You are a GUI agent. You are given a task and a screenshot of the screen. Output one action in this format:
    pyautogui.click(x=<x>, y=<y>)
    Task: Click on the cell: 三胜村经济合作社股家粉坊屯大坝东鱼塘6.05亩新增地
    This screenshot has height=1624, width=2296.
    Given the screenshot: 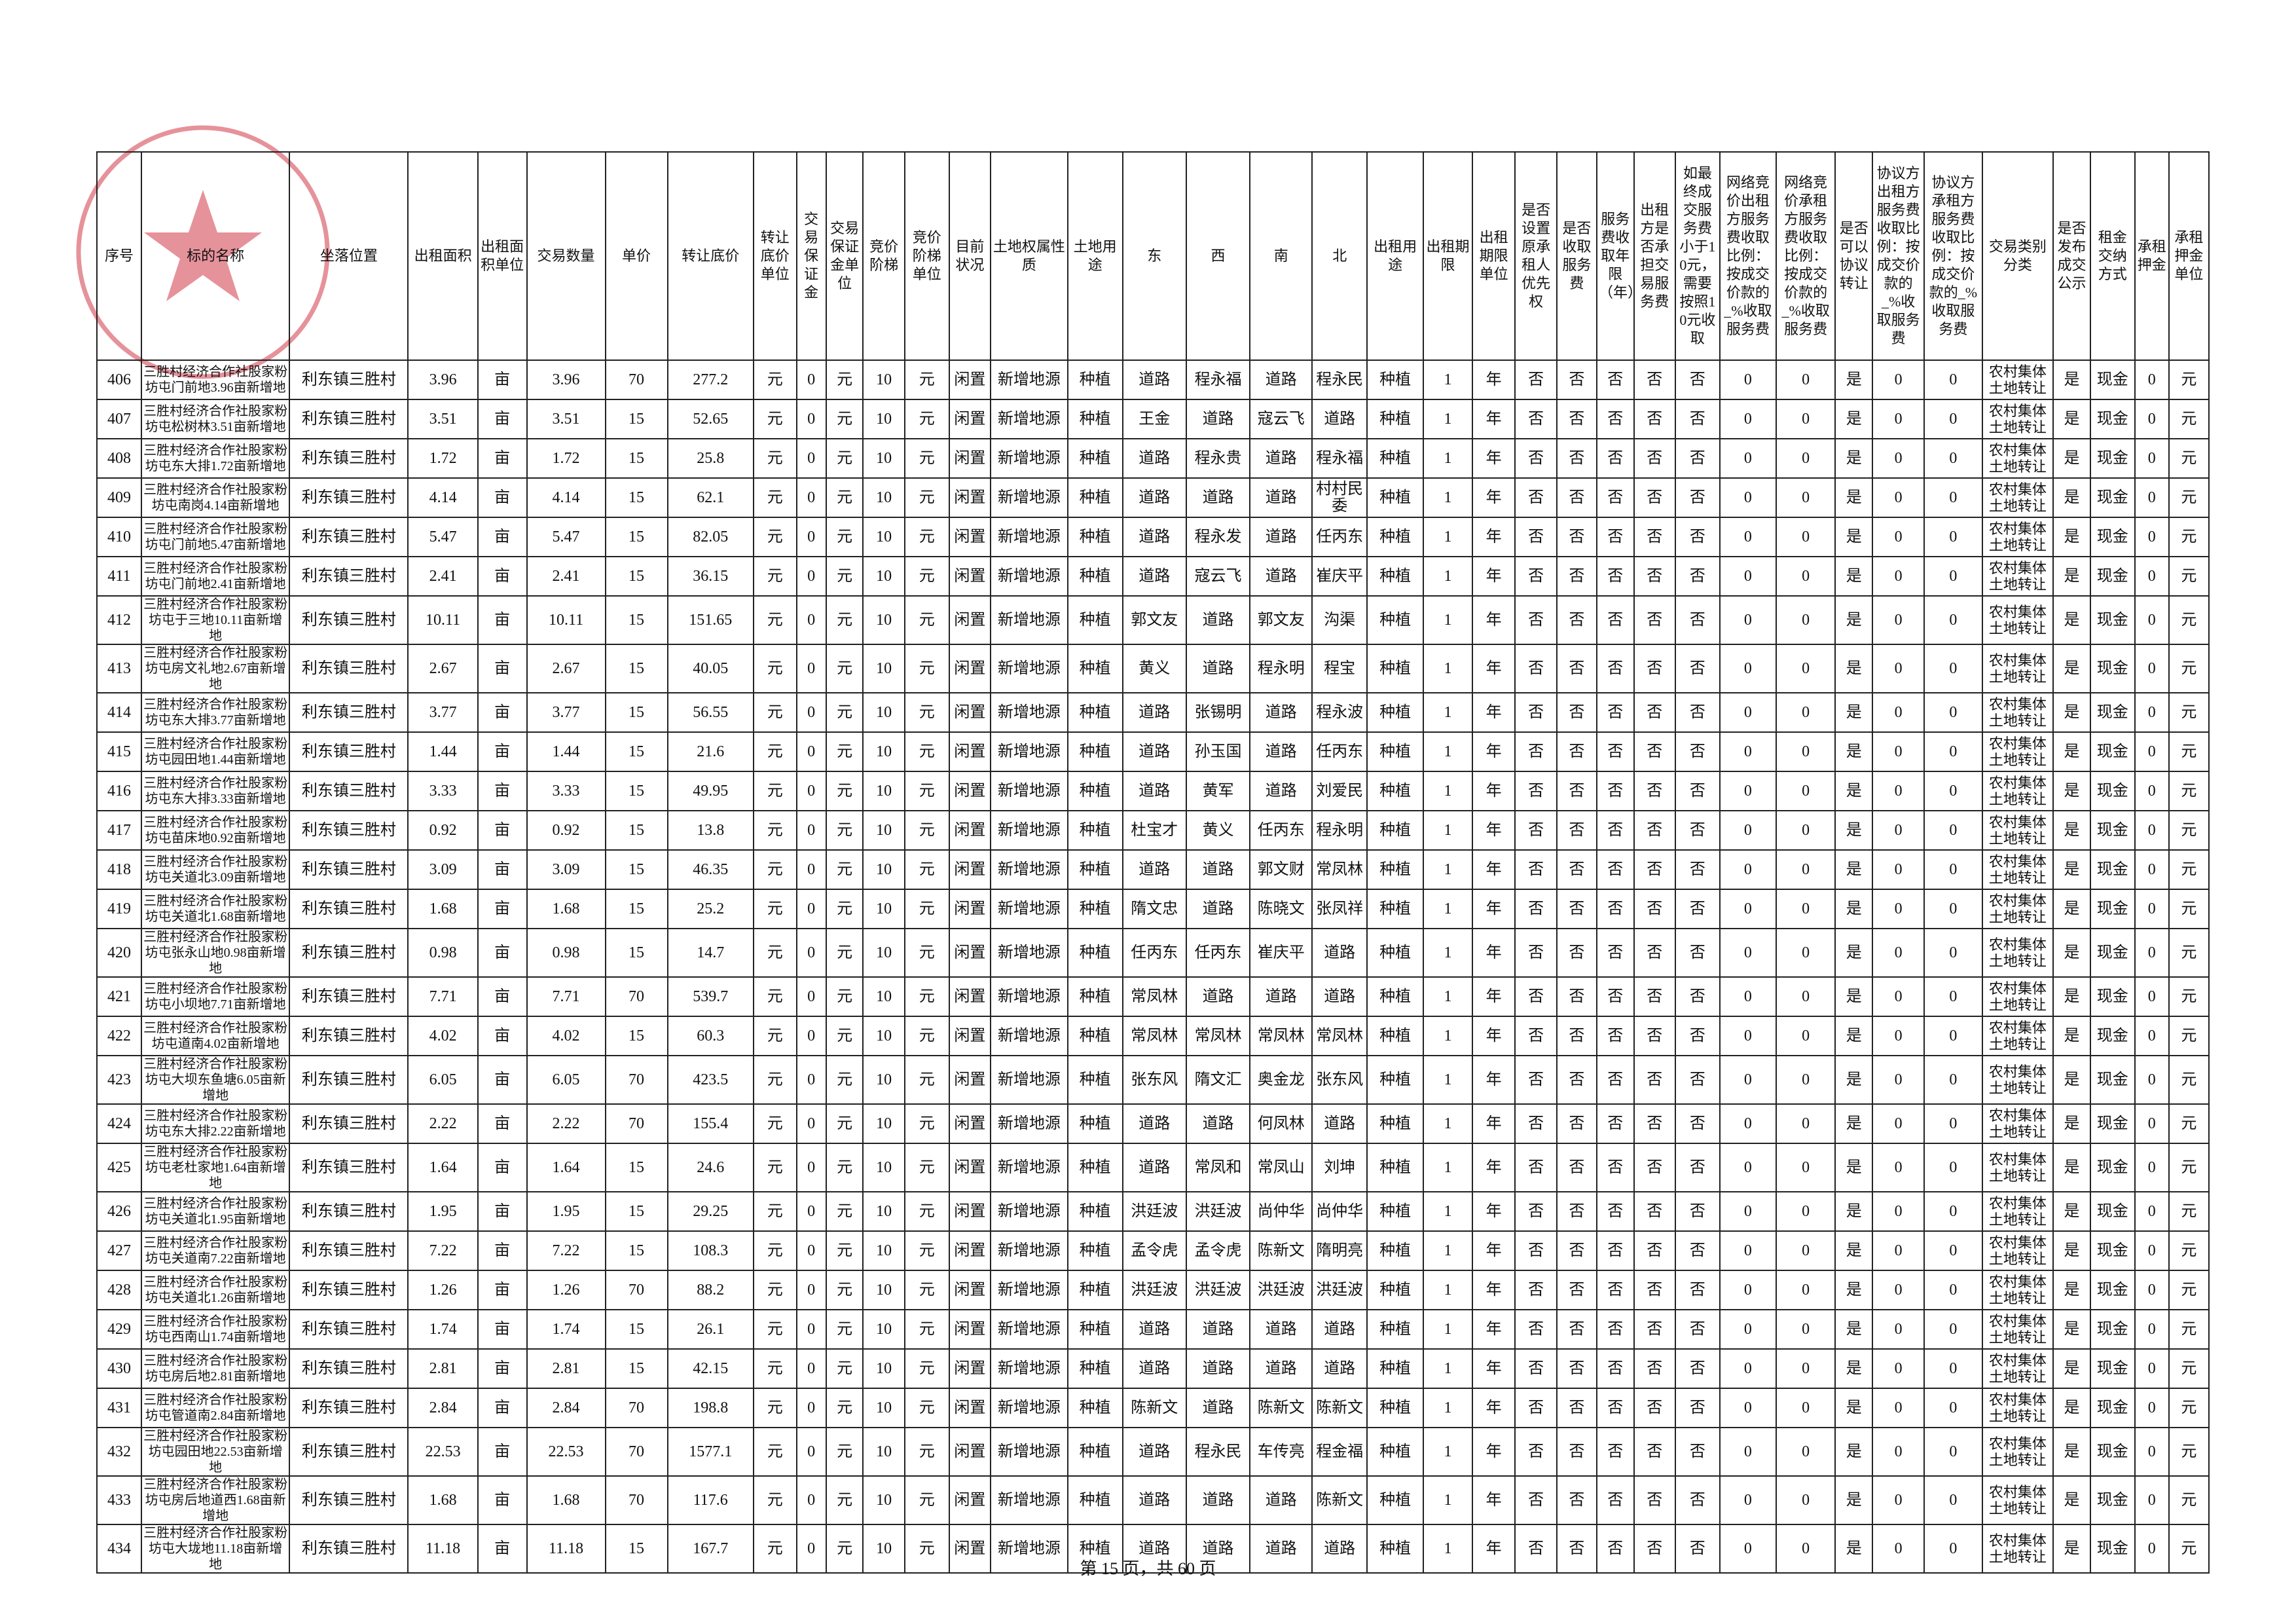 What is the action you would take?
    pyautogui.click(x=215, y=1080)
    